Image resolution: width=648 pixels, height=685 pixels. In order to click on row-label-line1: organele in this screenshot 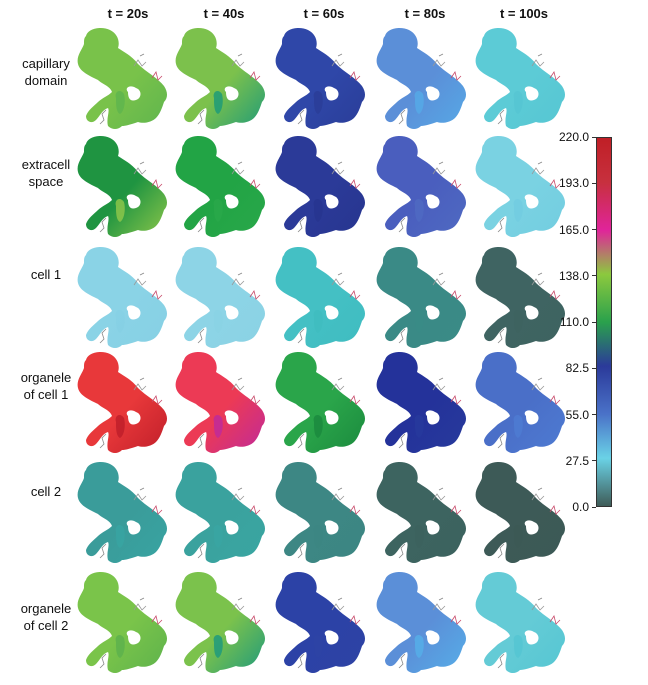, I will do `click(46, 377)`.